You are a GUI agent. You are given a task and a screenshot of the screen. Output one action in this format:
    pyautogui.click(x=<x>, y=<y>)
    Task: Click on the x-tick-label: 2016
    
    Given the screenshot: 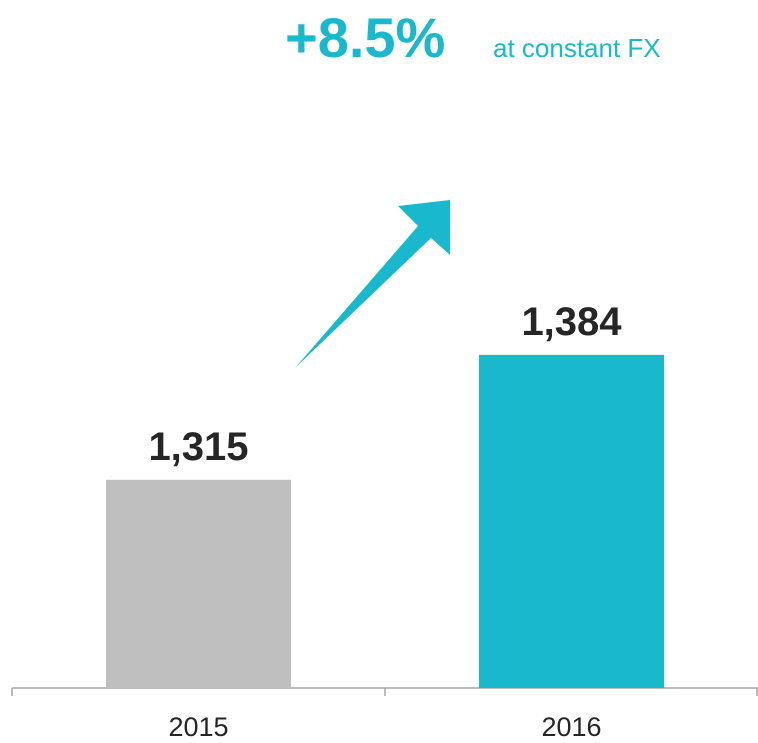 What is the action you would take?
    pyautogui.click(x=571, y=727)
    